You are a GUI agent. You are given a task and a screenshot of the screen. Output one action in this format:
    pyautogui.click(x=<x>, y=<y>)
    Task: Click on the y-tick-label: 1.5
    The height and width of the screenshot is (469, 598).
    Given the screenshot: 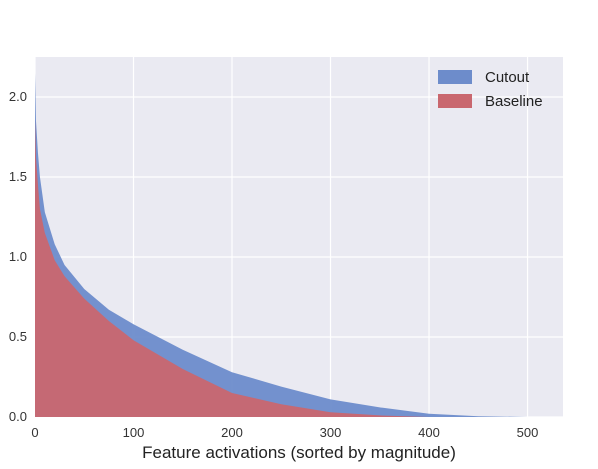 What is the action you would take?
    pyautogui.click(x=18, y=176)
    